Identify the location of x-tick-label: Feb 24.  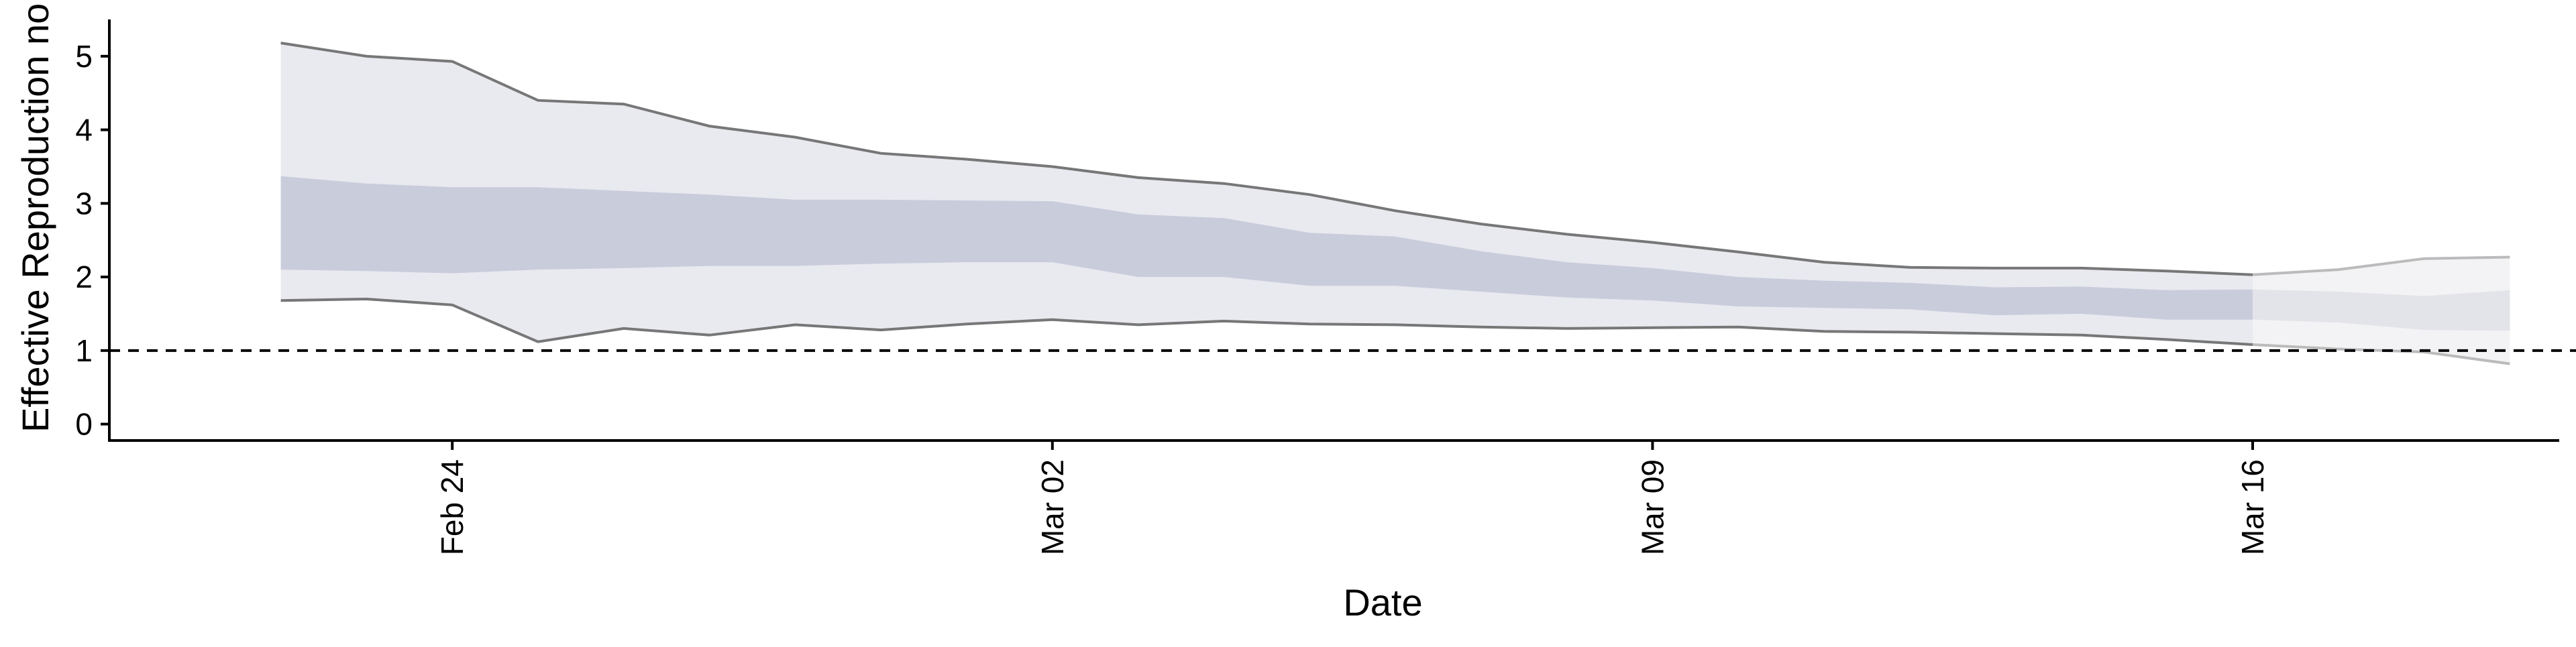
(452, 507).